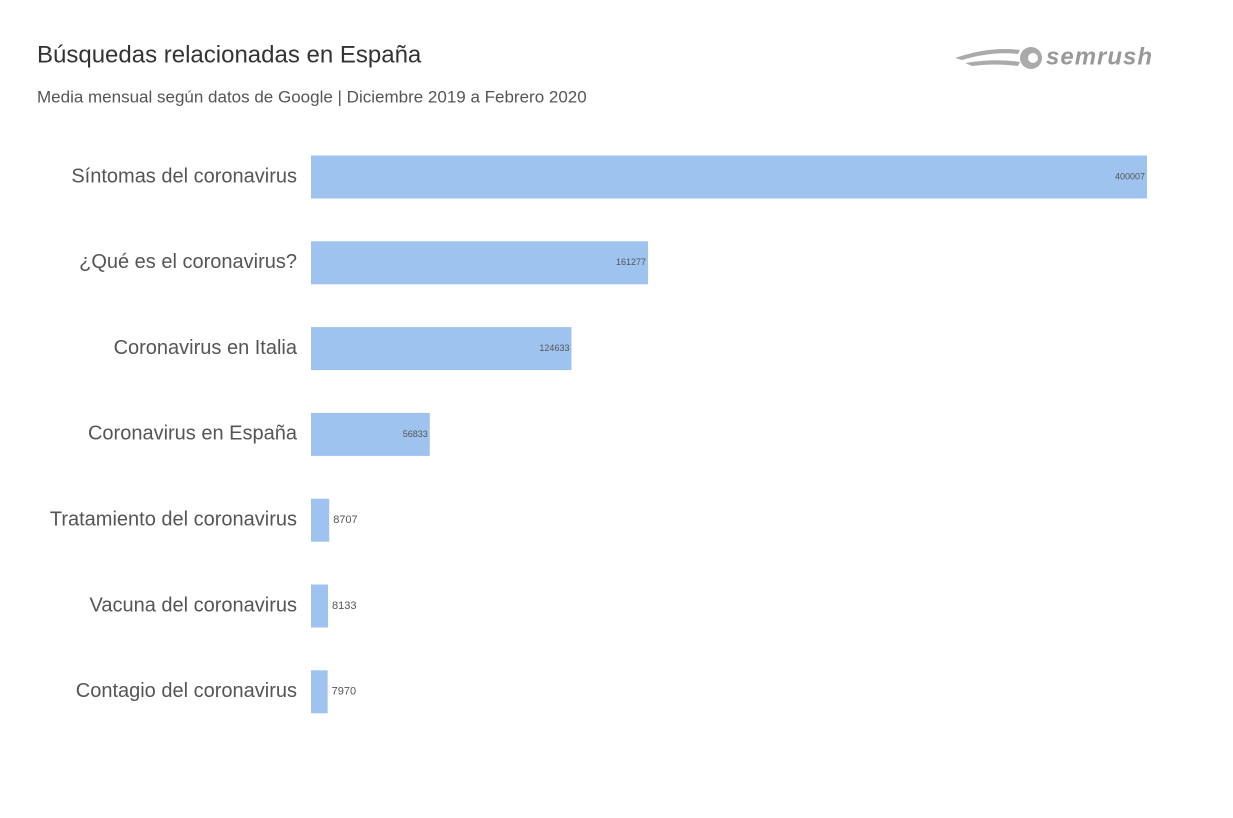 This screenshot has width=1233, height=818. What do you see at coordinates (344, 692) in the screenshot?
I see `value-label: 7970` at bounding box center [344, 692].